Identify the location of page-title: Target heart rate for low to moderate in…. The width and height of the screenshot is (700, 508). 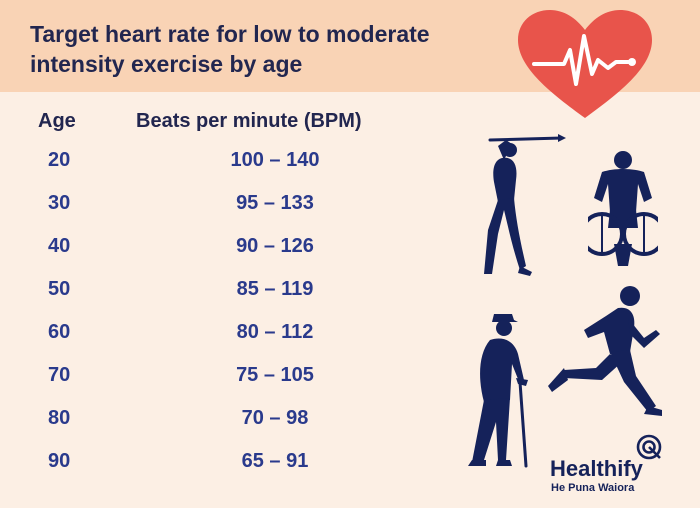
(230, 49).